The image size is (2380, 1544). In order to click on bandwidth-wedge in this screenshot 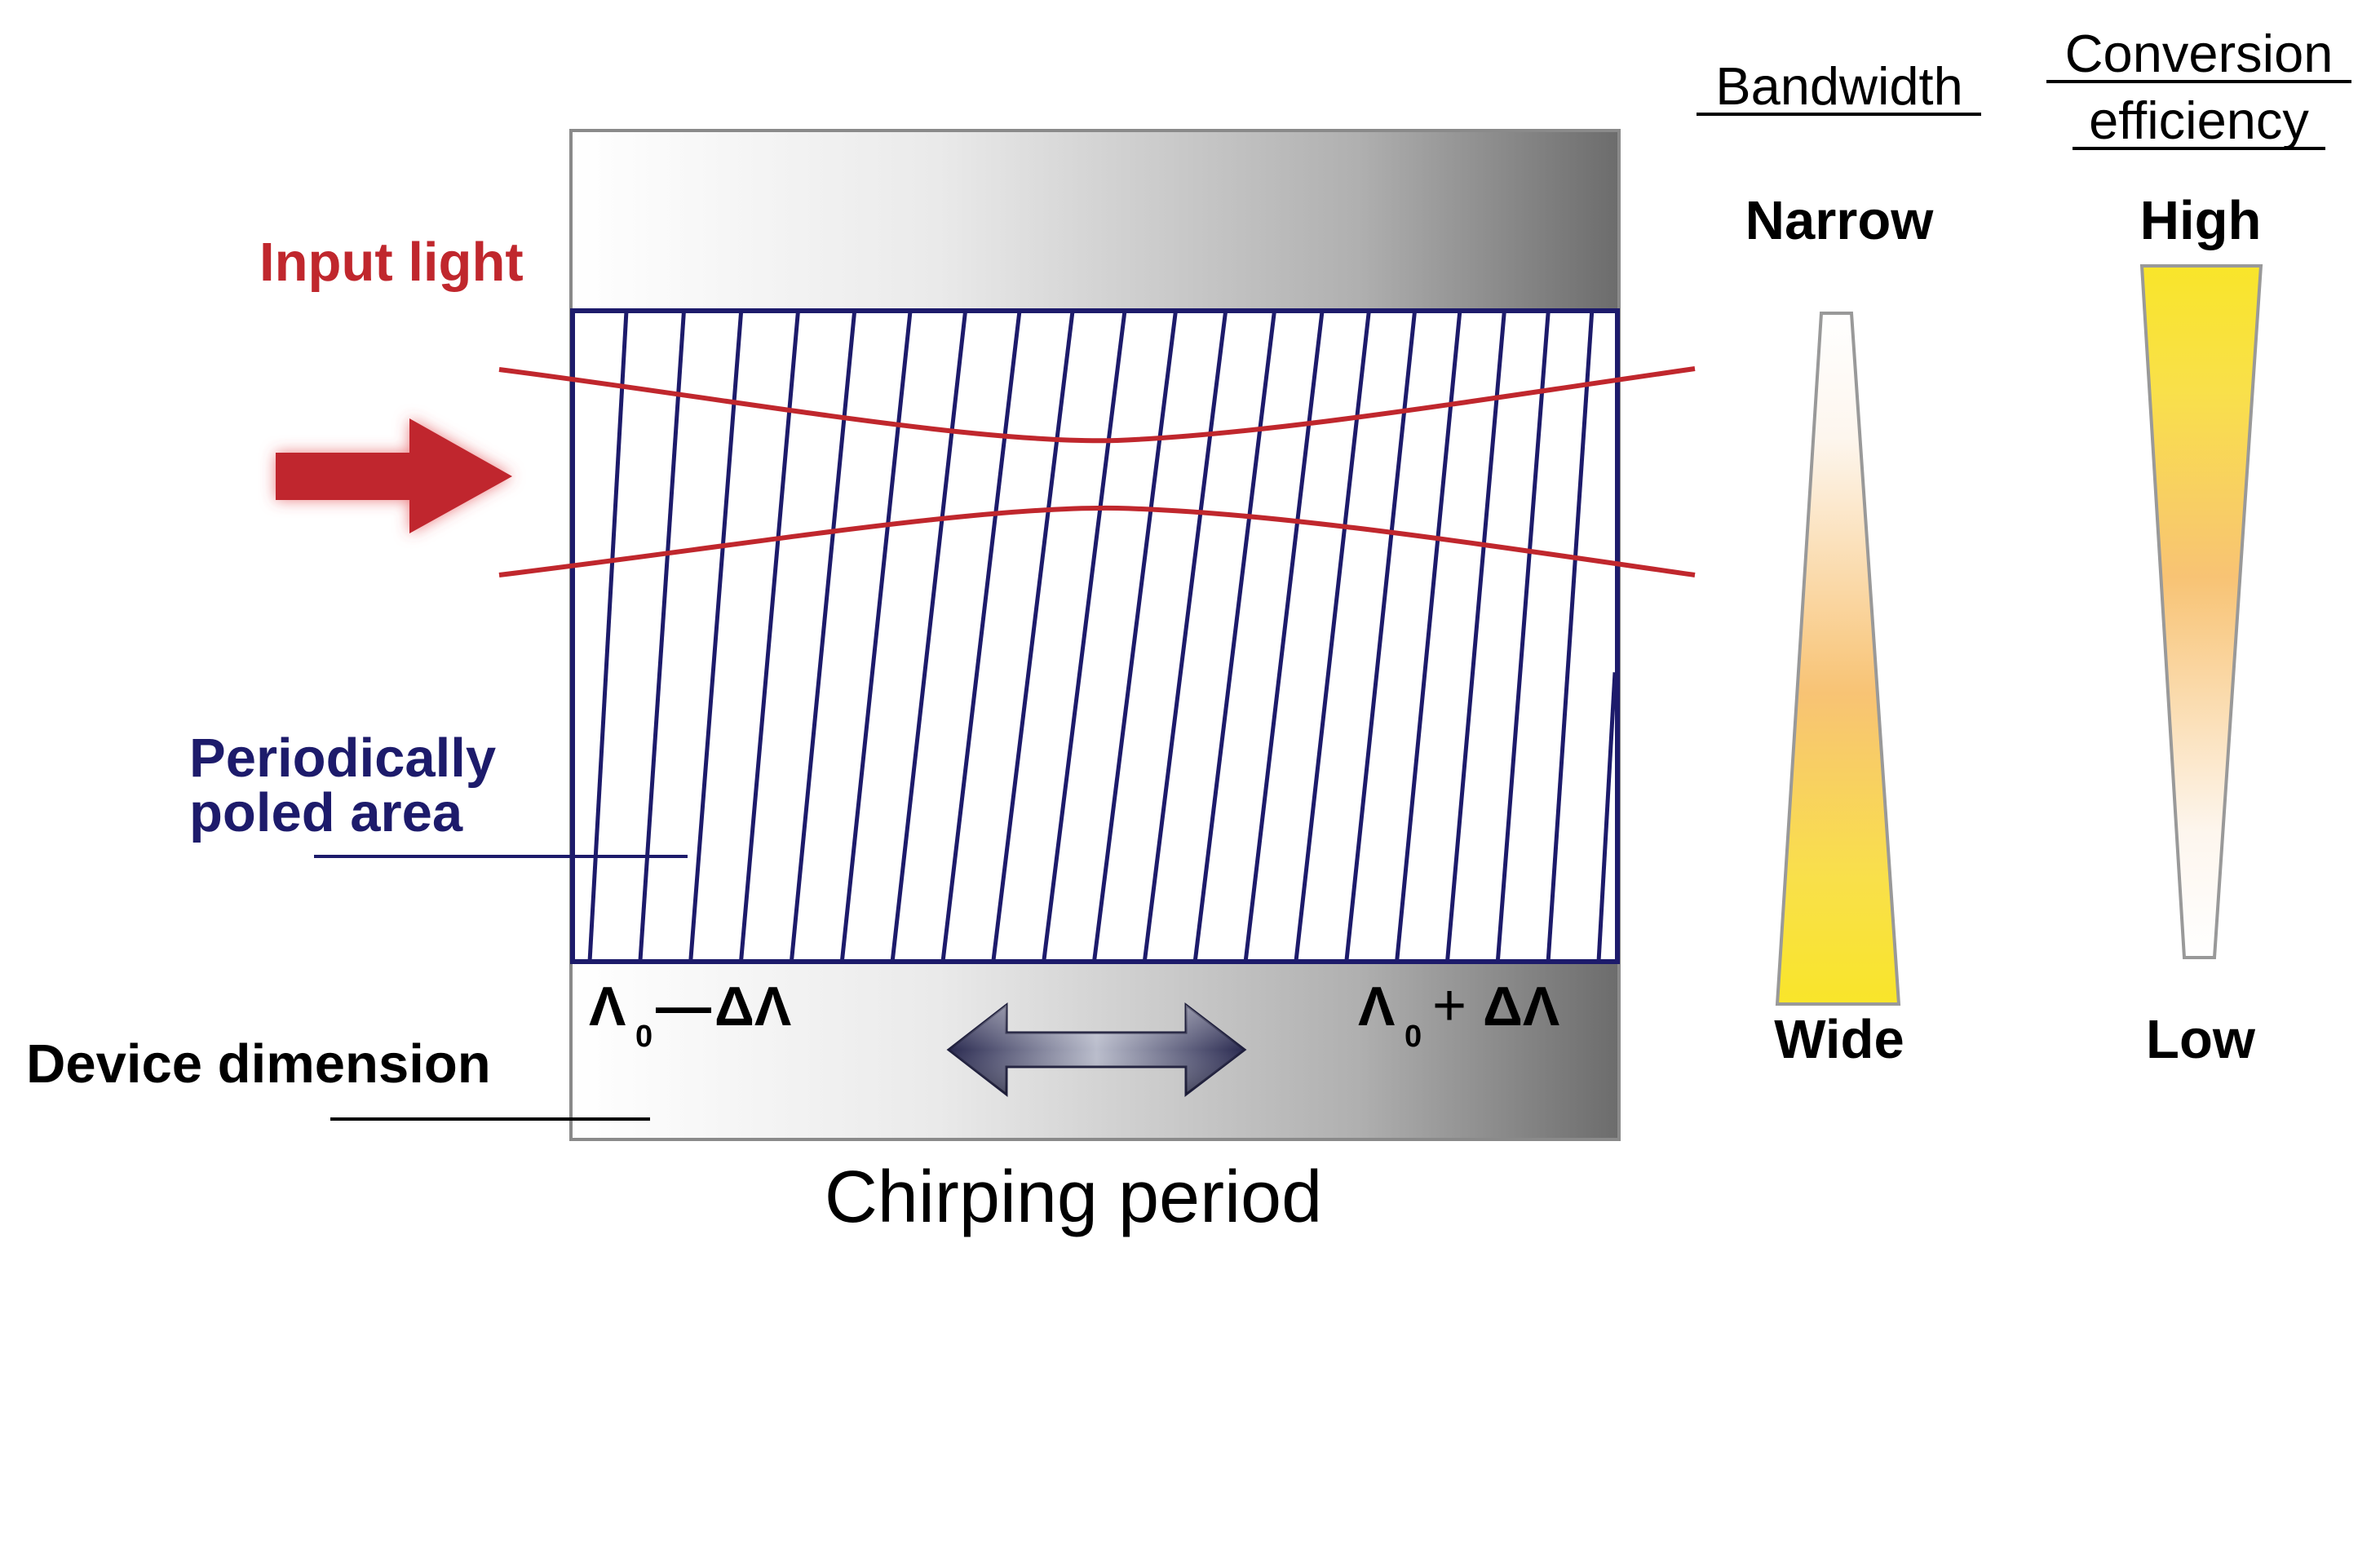, I will do `click(1838, 659)`.